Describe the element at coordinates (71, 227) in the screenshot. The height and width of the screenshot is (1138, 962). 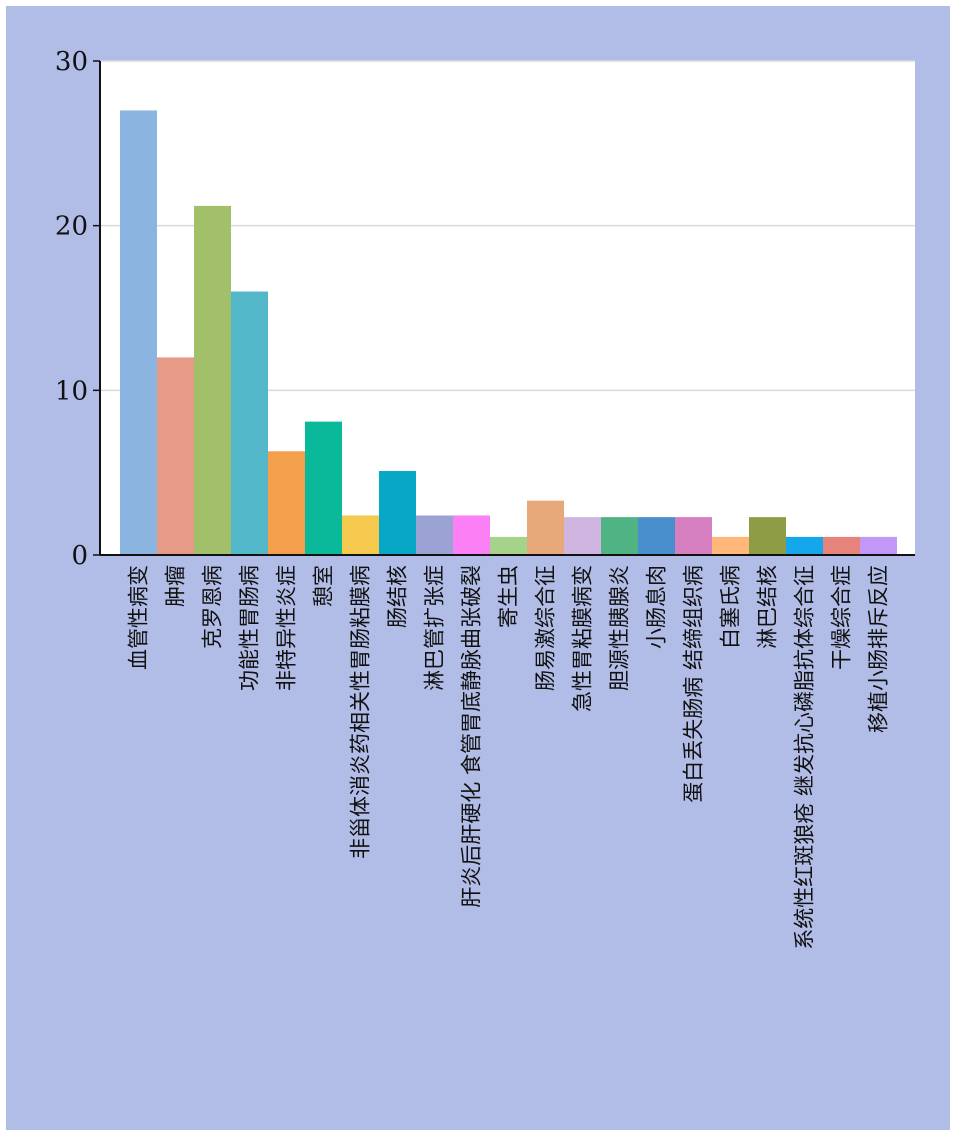
I see `y-tick-label: 20` at that location.